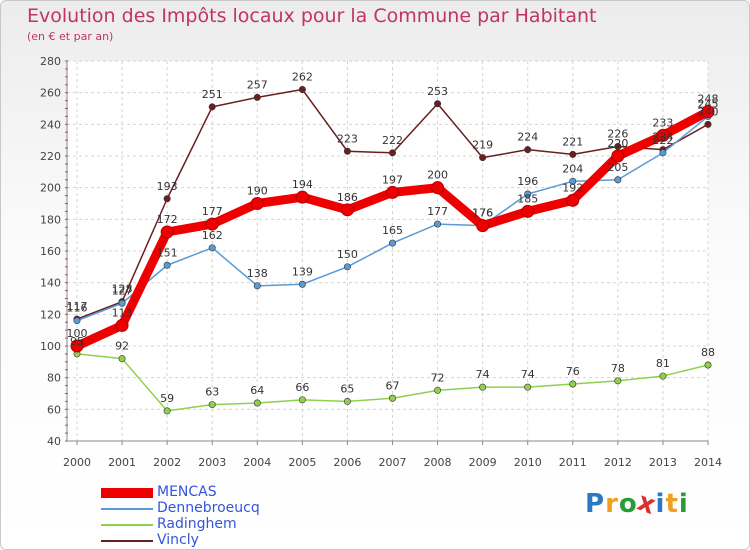  Describe the element at coordinates (482, 213) in the screenshot. I see `data-label-mencas: 176` at that location.